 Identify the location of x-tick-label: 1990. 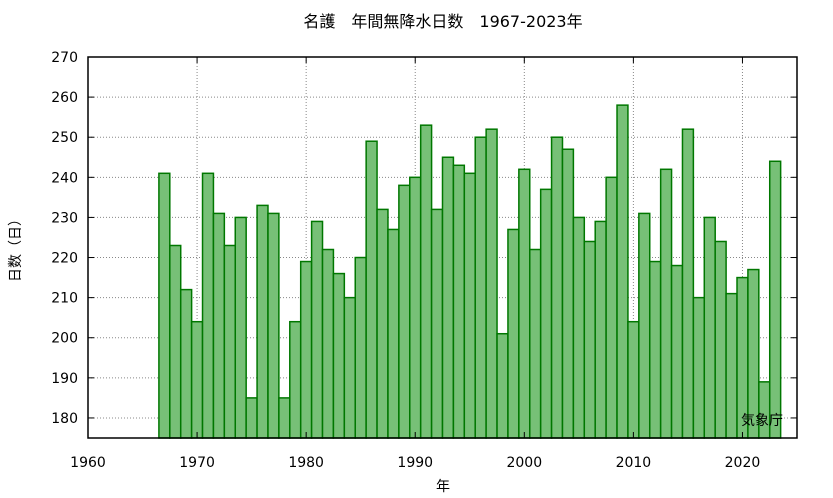
(415, 463).